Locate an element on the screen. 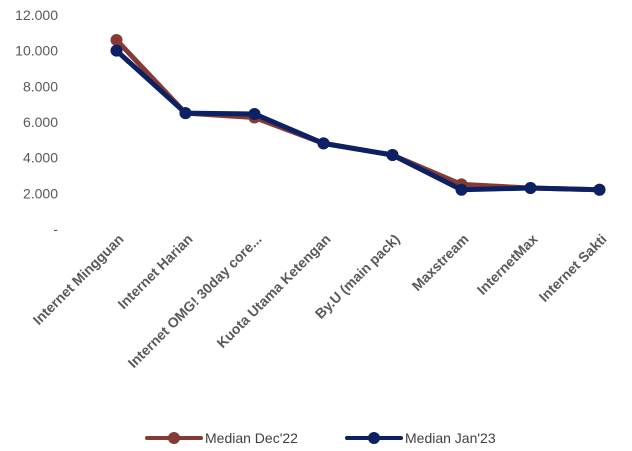 This screenshot has width=632, height=451. legend-swatch-dec22 is located at coordinates (174, 438).